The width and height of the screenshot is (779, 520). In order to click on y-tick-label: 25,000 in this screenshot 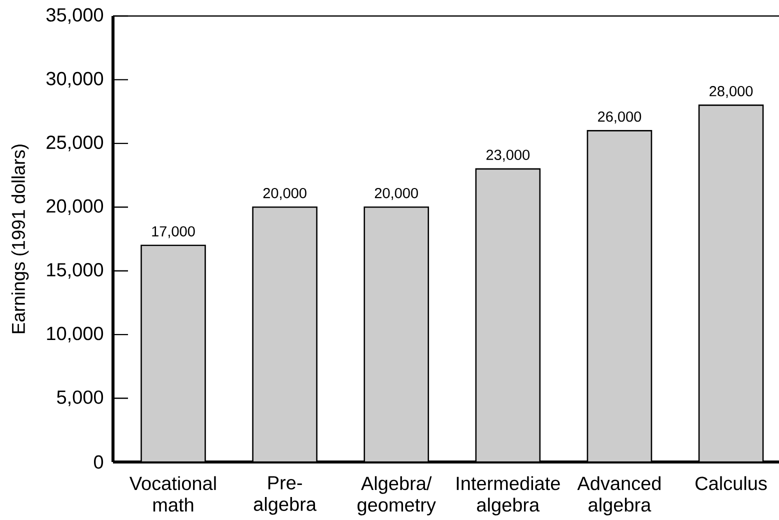, I will do `click(75, 144)`.